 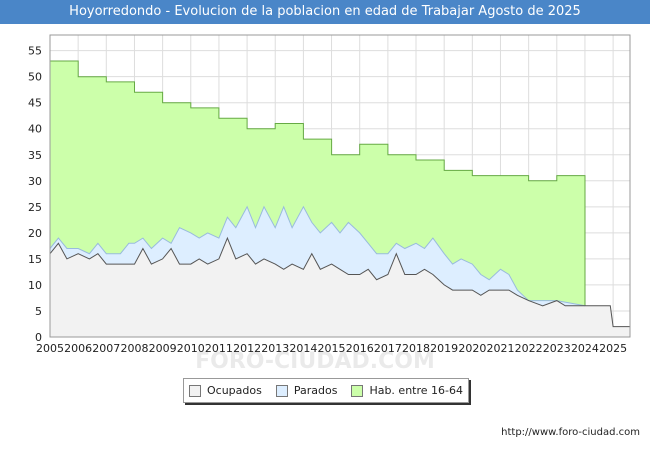 I want to click on x-tick-label: 2020, so click(x=472, y=348).